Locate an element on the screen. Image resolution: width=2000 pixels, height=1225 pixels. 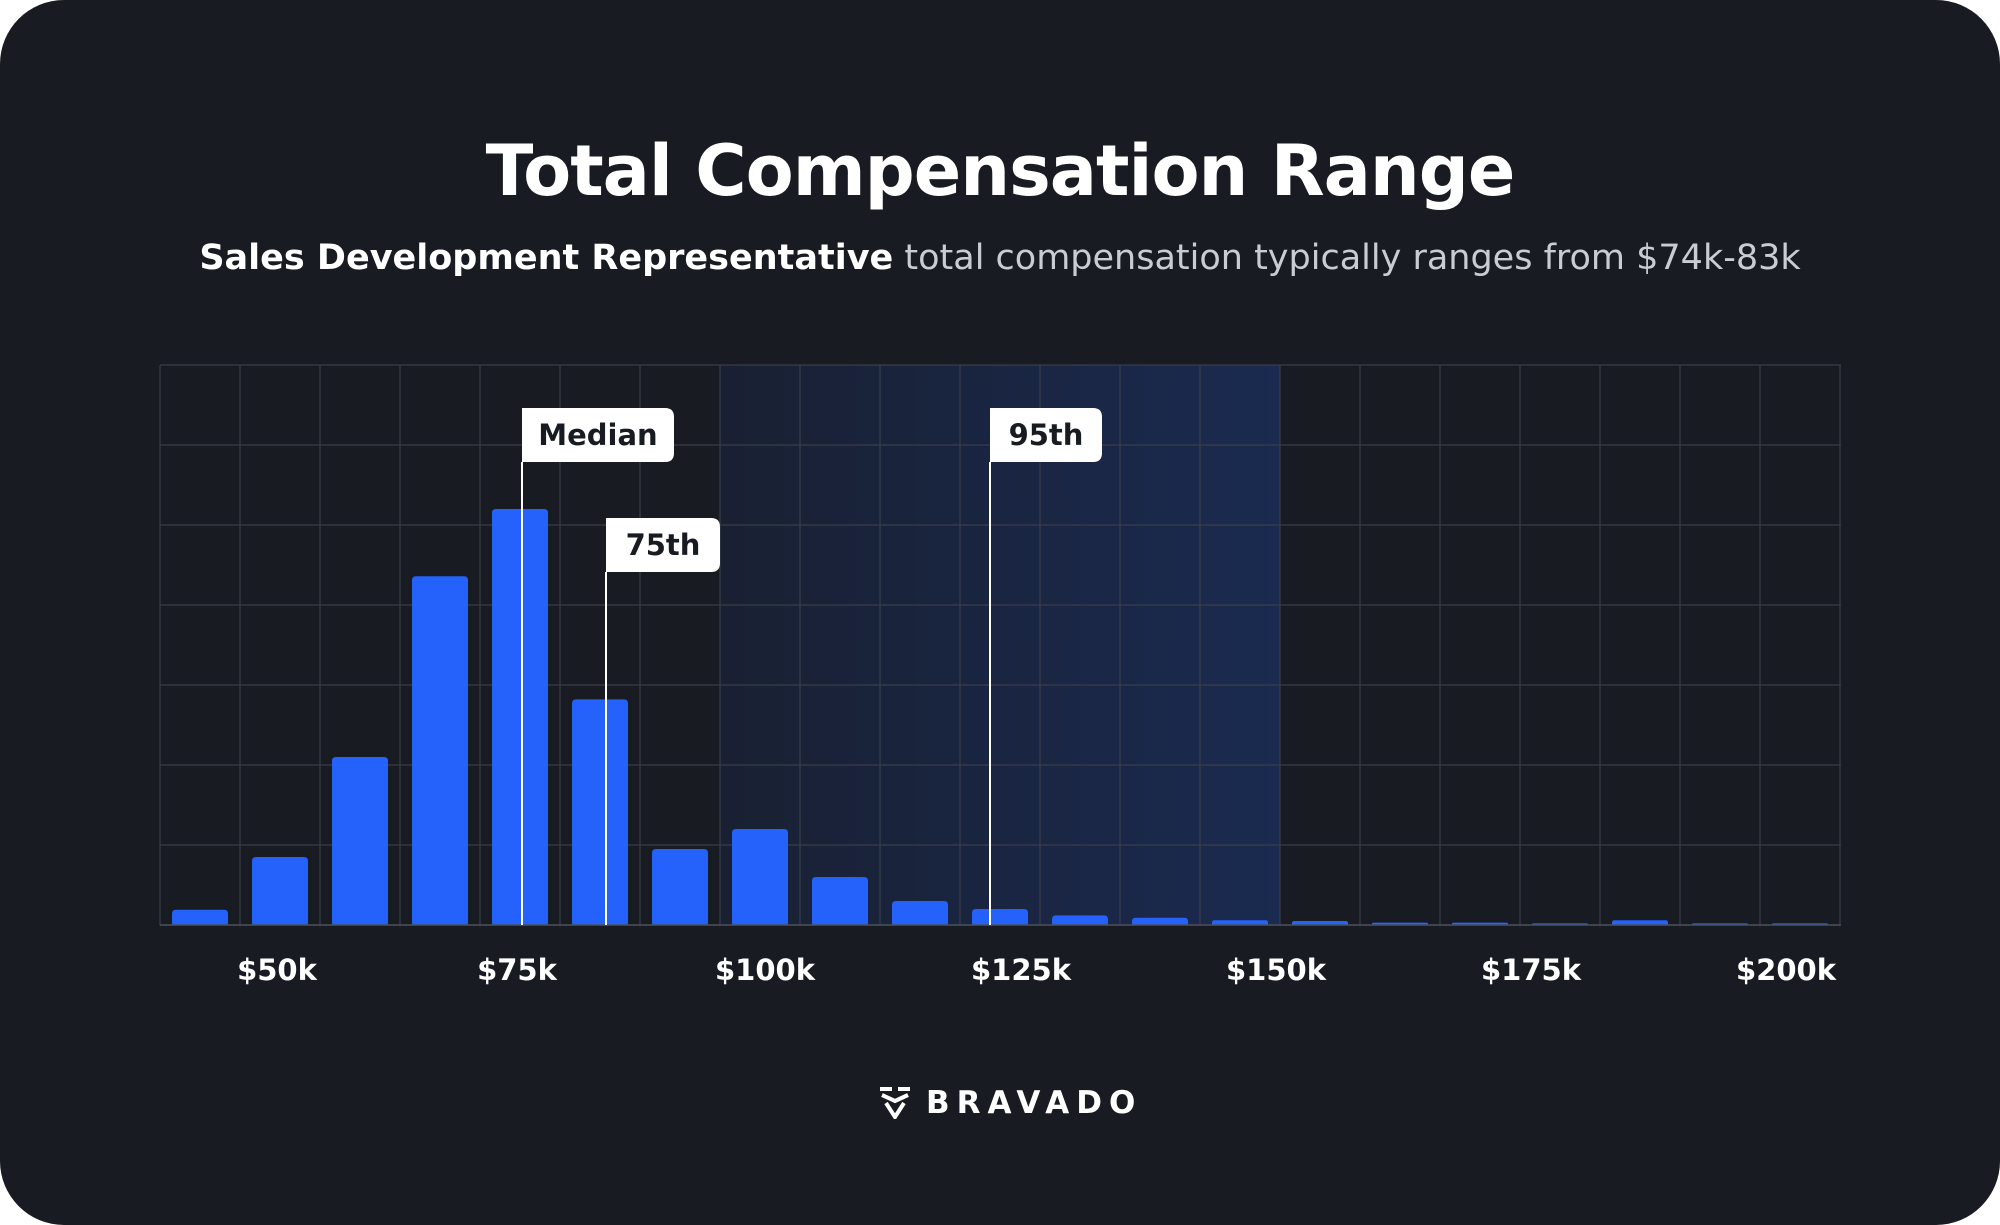
percentile-label: 95th is located at coordinates (1046, 435).